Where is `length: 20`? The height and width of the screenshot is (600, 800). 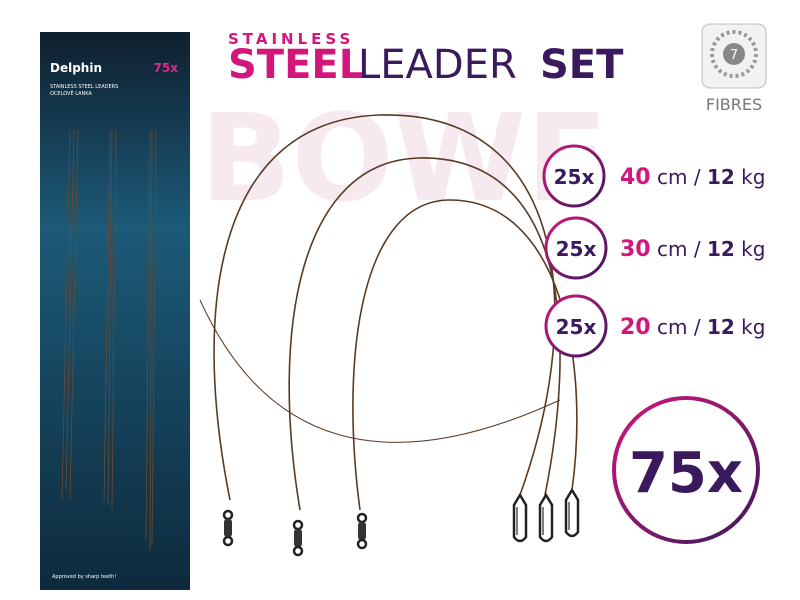
length: 20 is located at coordinates (635, 327).